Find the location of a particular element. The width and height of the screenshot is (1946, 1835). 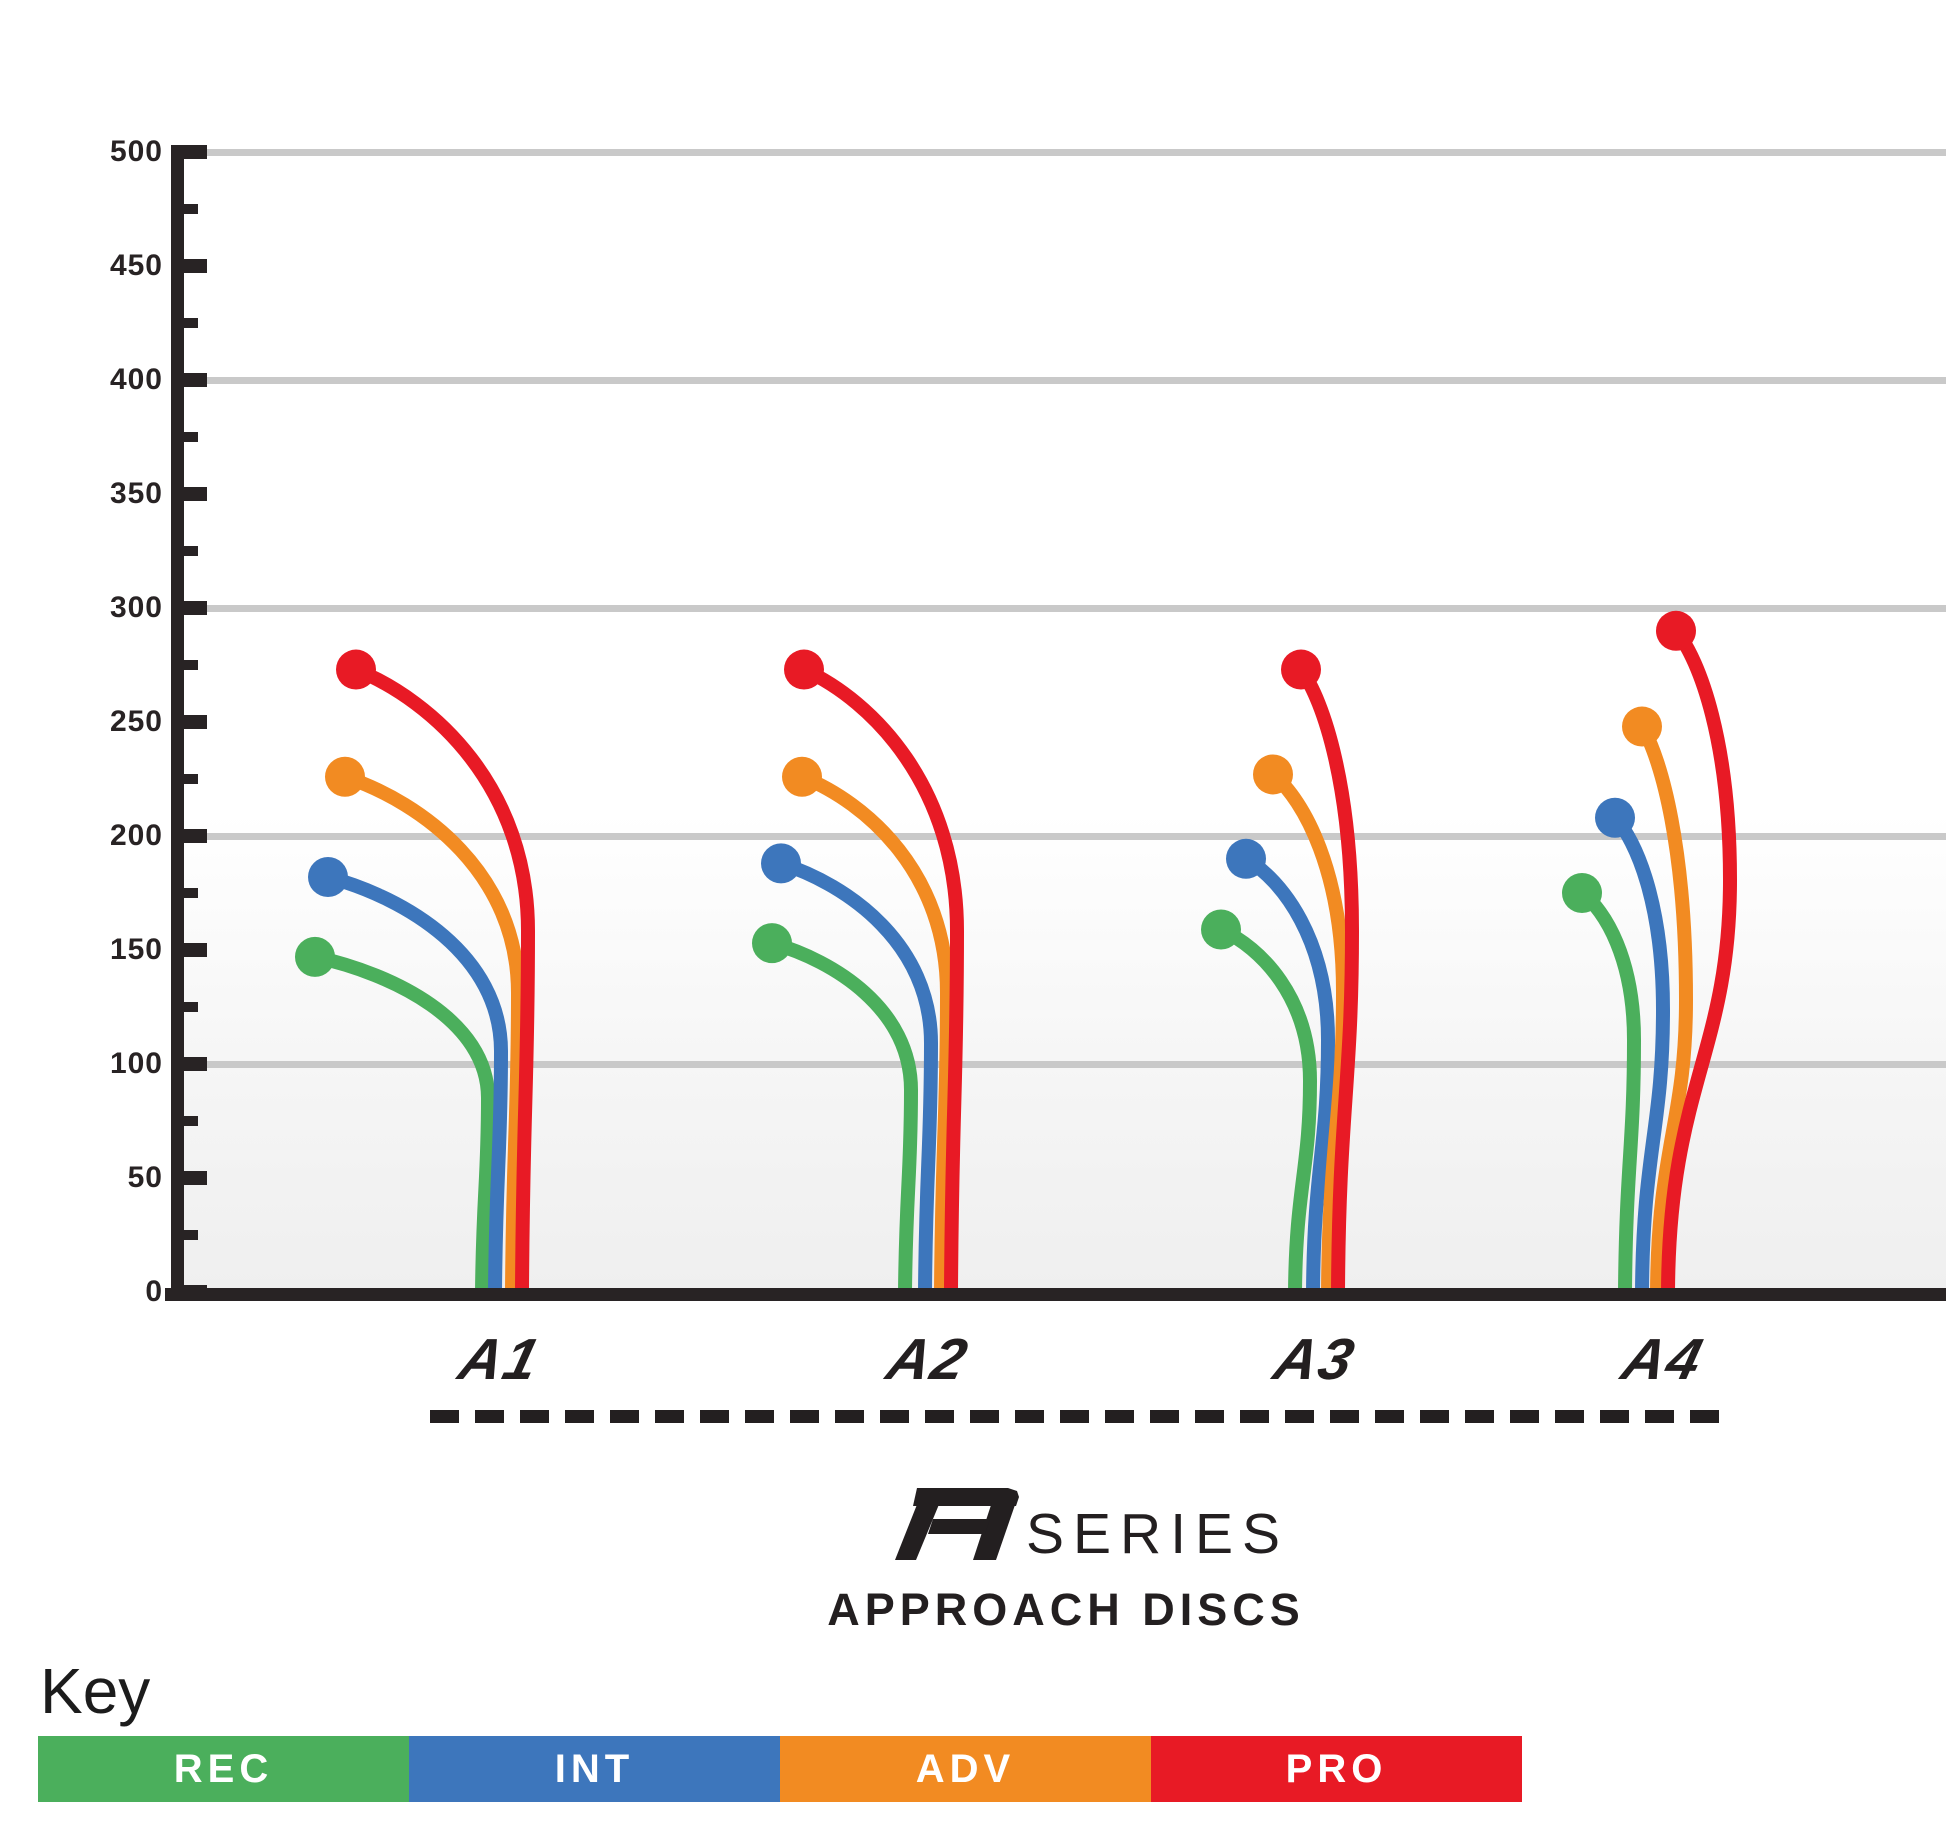

y-axis-label-0: 0 is located at coordinates (154, 1291).